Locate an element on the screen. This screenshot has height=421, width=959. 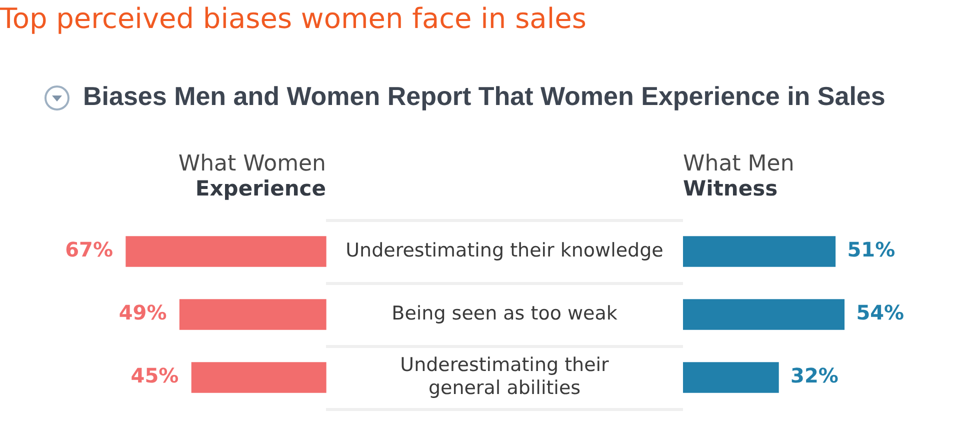
data-label: 54% is located at coordinates (880, 312).